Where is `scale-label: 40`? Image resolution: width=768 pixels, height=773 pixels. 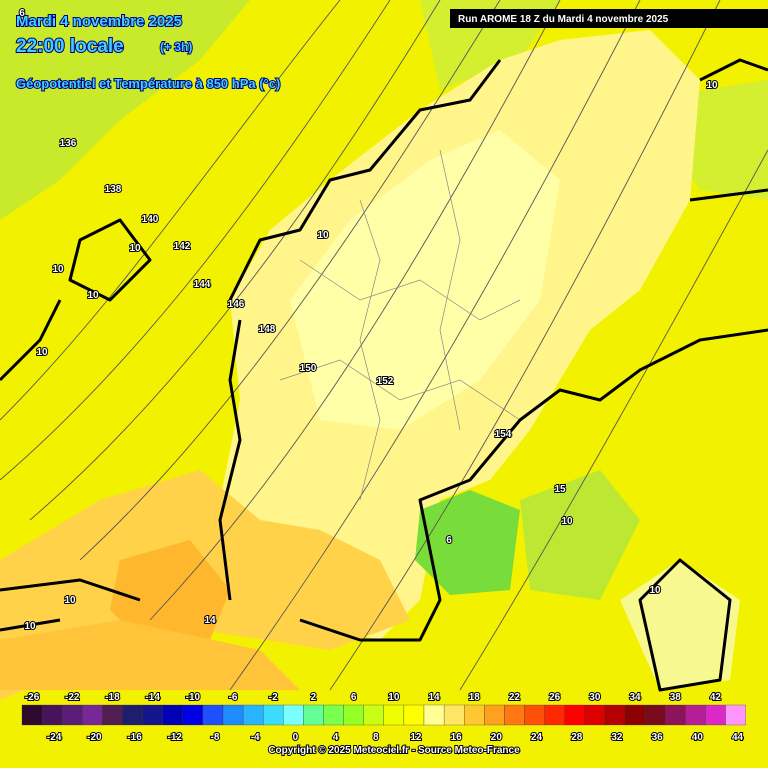 scale-label: 40 is located at coordinates (698, 737).